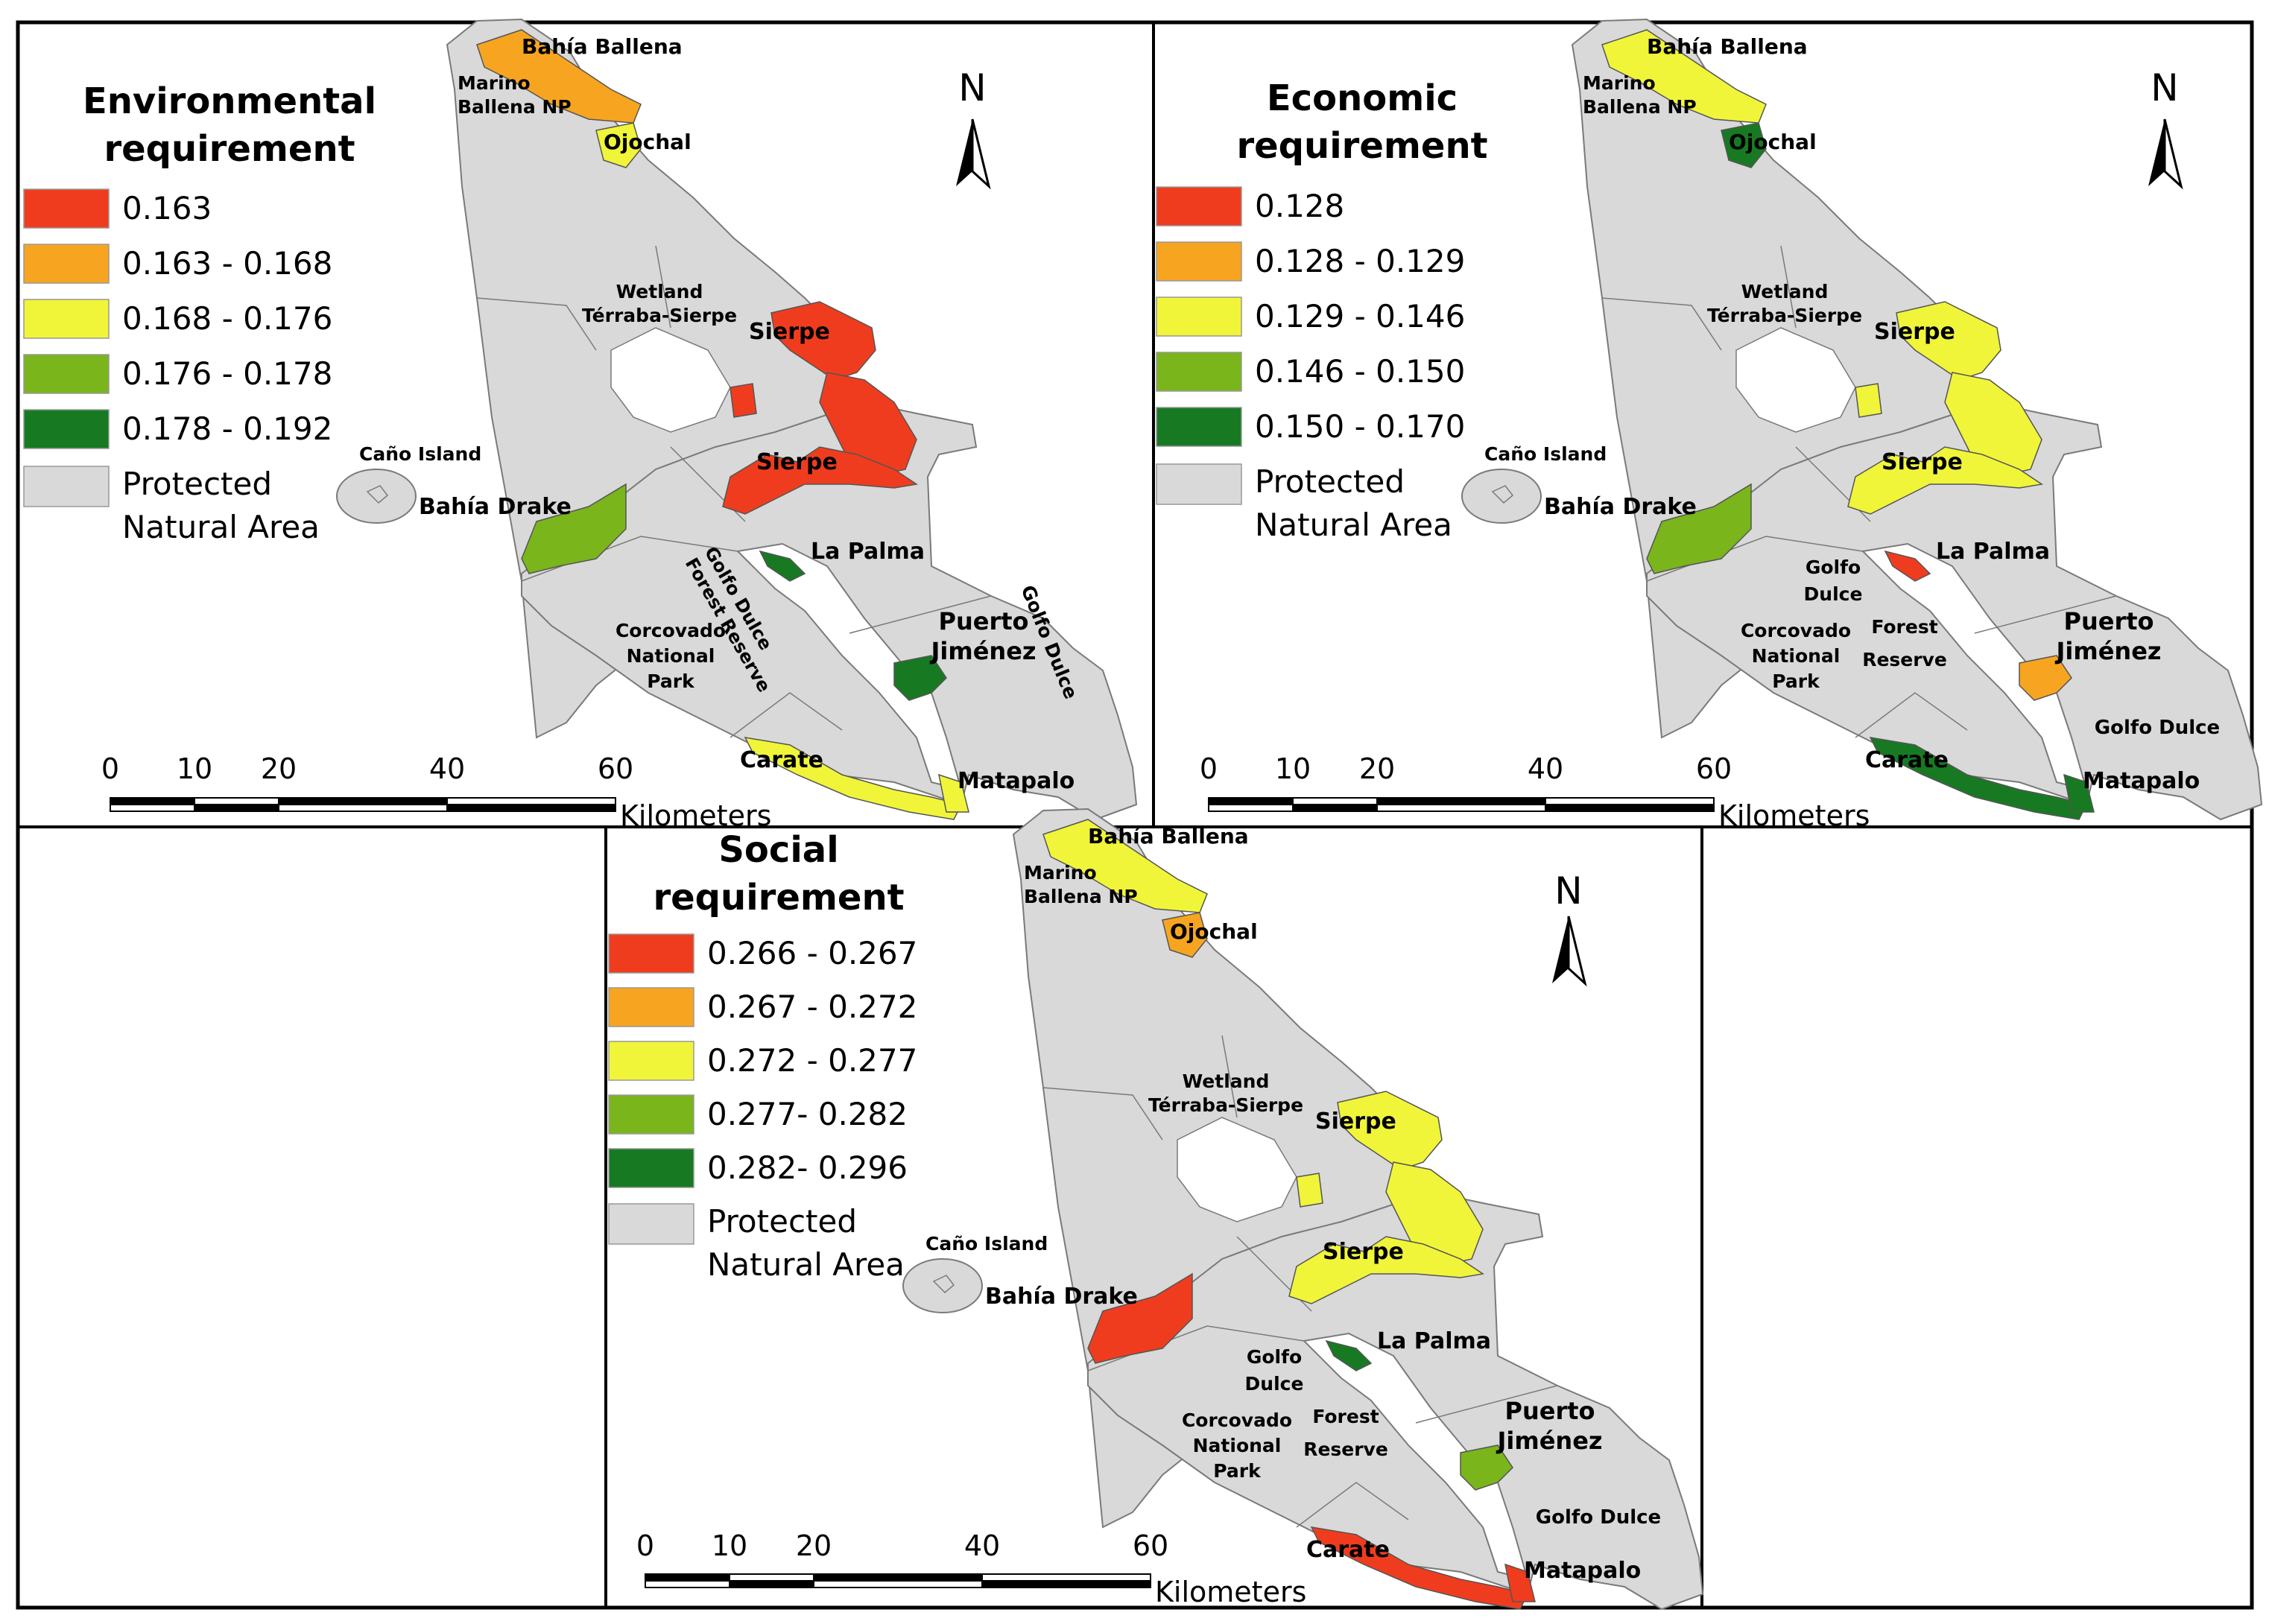 The height and width of the screenshot is (1624, 2269). What do you see at coordinates (659, 291) in the screenshot?
I see `label-wetland: Wetland` at bounding box center [659, 291].